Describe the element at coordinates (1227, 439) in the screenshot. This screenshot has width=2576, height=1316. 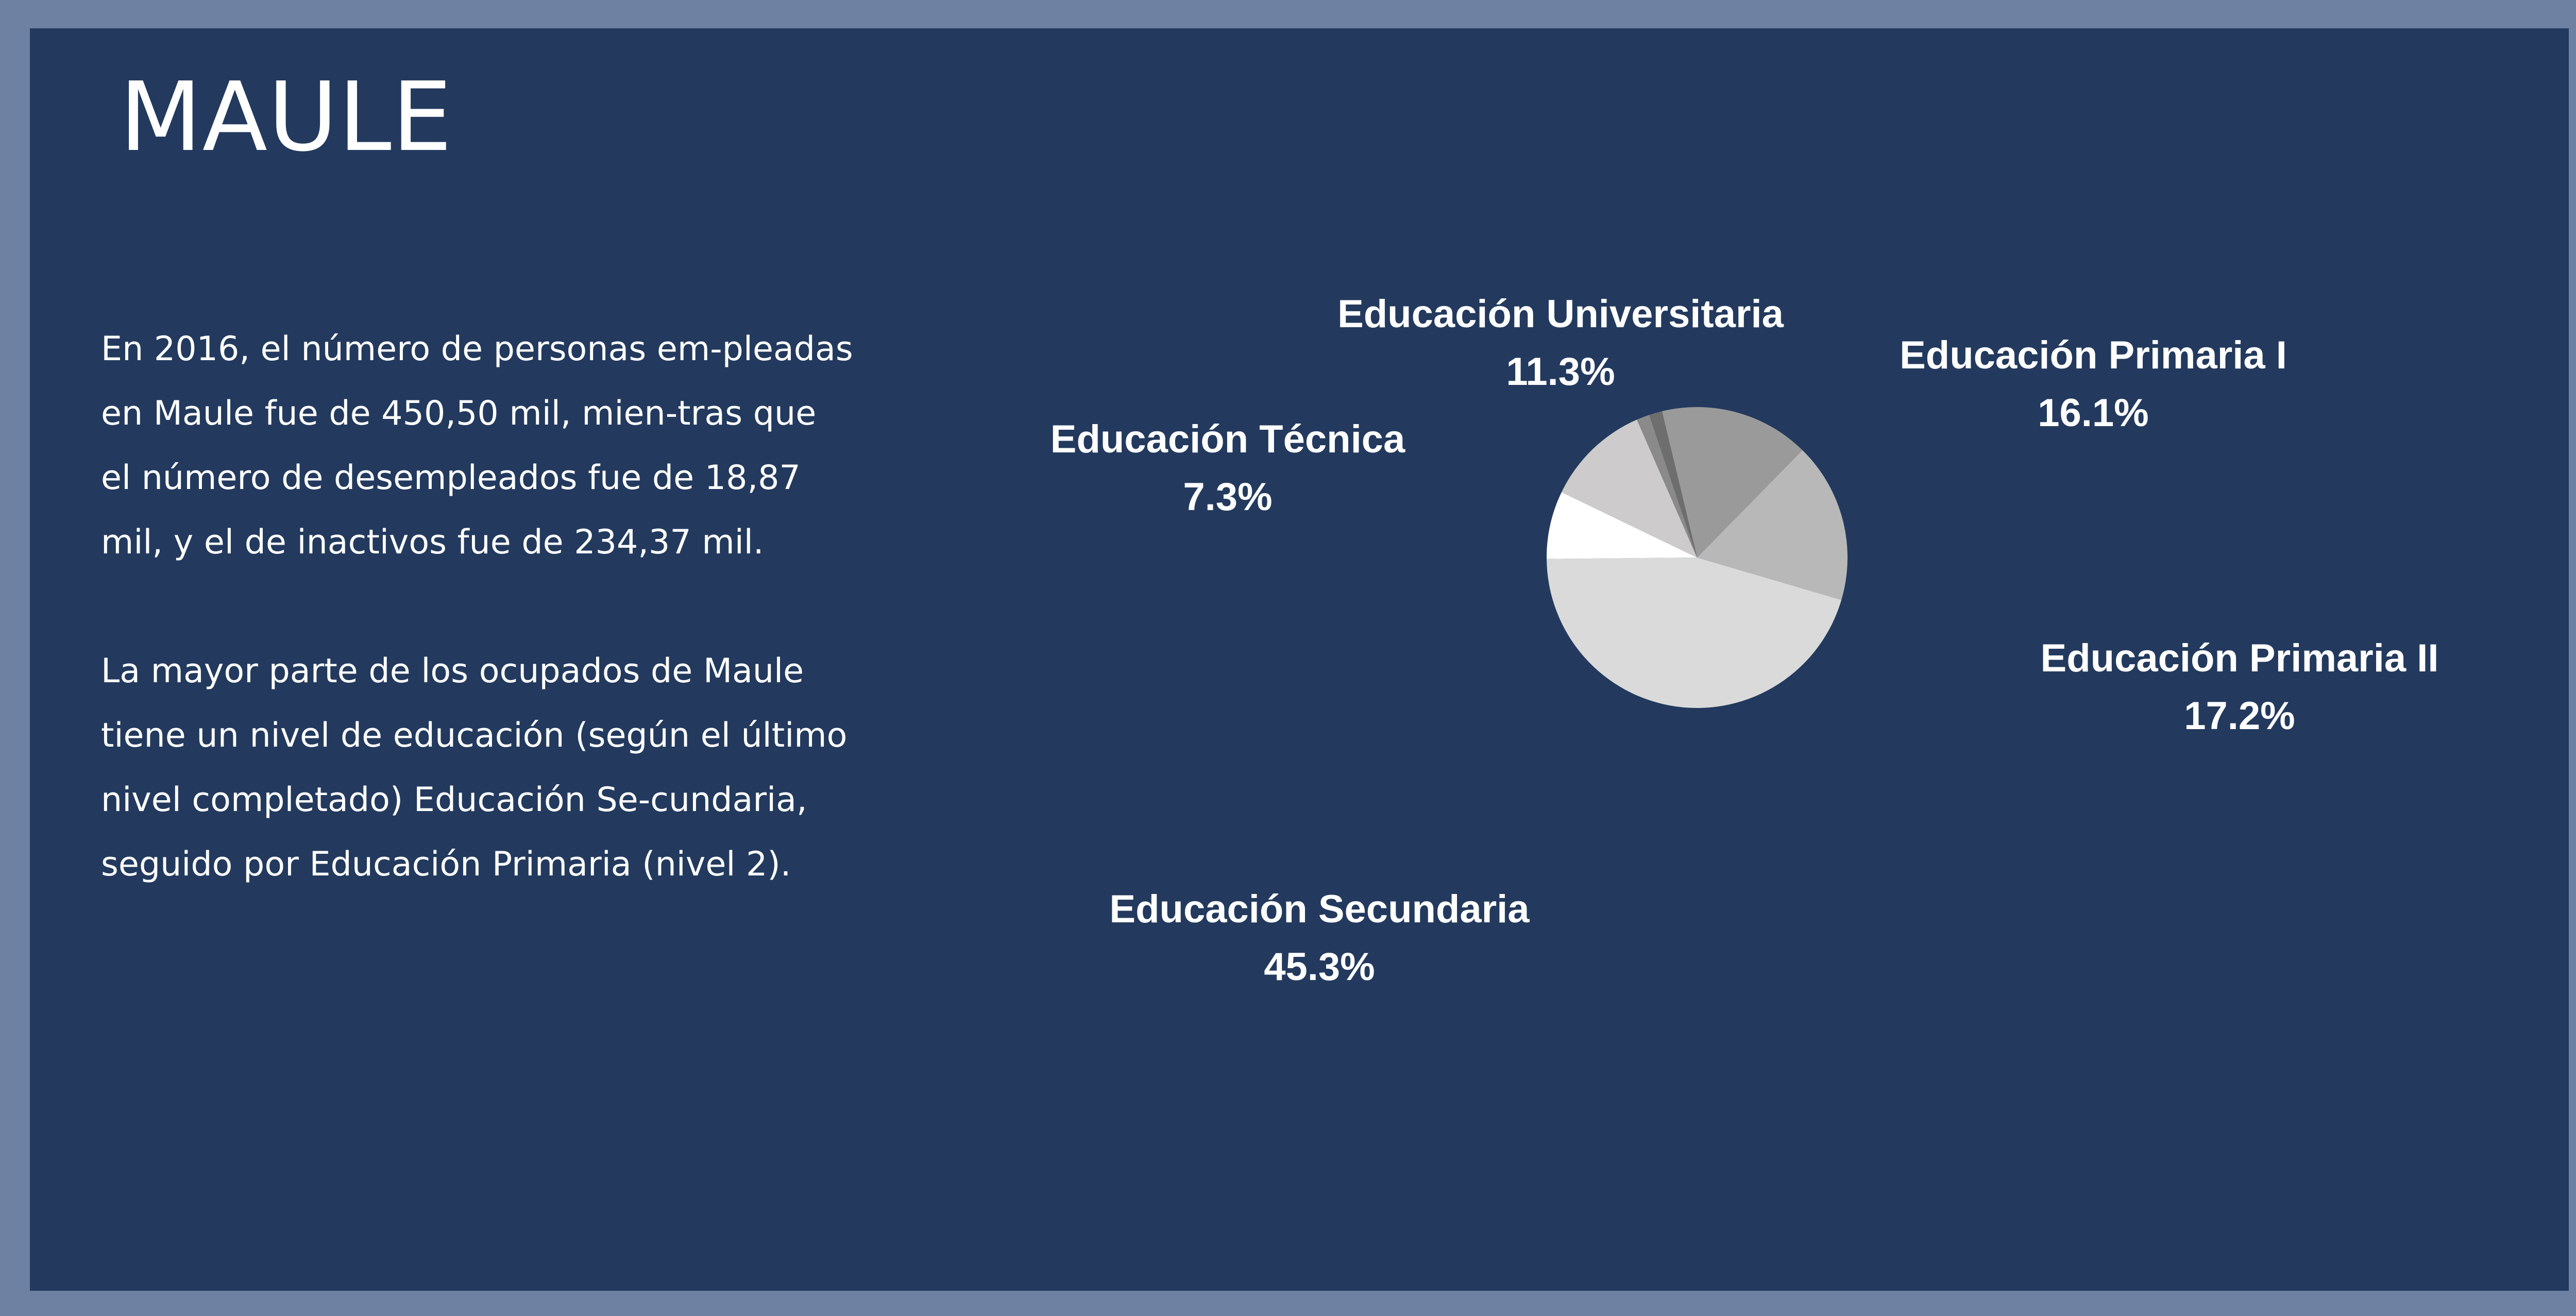
I see `slice-label-4: Educación Técnica` at that location.